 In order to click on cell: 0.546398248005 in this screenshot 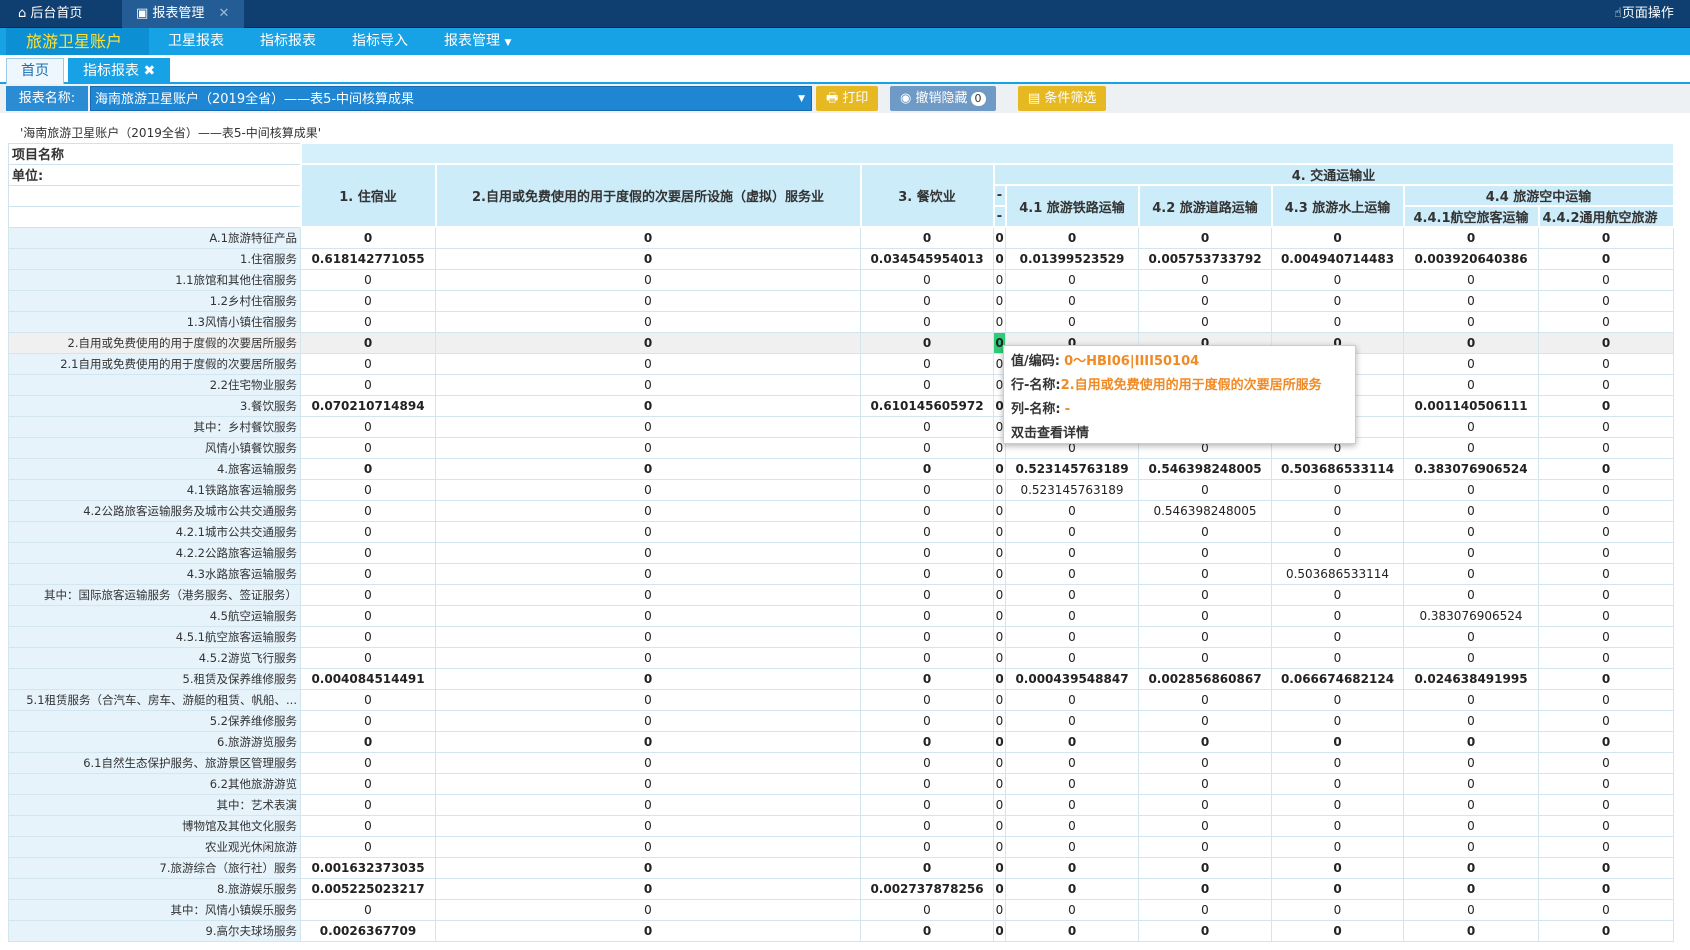, I will do `click(1205, 510)`.